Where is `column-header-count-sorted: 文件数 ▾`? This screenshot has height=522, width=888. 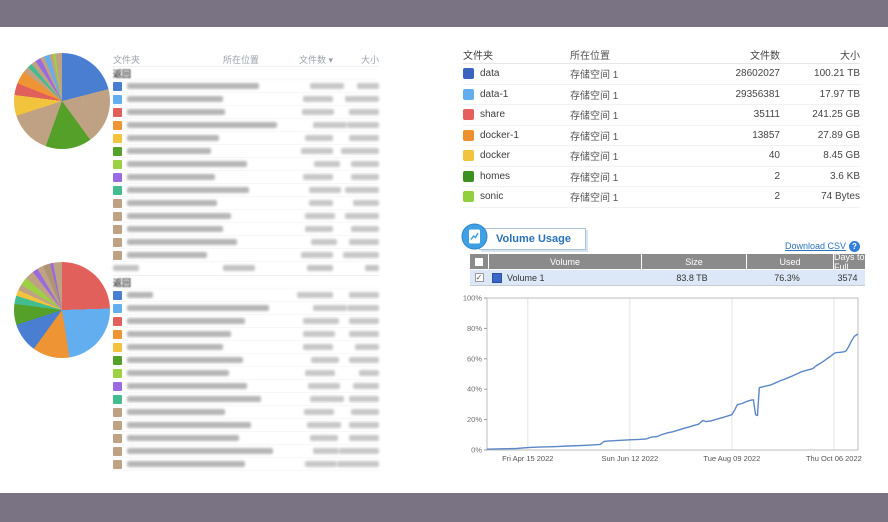
column-header-count-sorted: 文件数 ▾ is located at coordinates (315, 59).